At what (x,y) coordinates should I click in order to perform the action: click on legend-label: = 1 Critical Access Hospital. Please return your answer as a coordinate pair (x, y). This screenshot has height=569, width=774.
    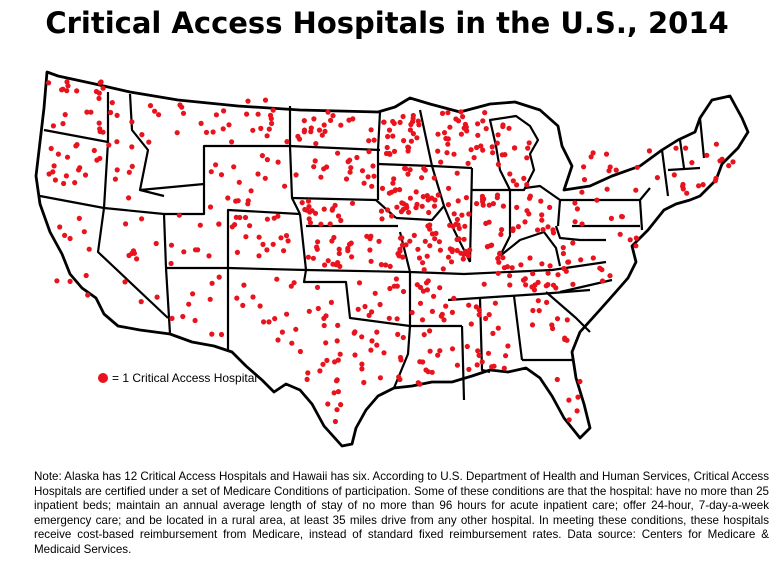
    Looking at the image, I should click on (185, 378).